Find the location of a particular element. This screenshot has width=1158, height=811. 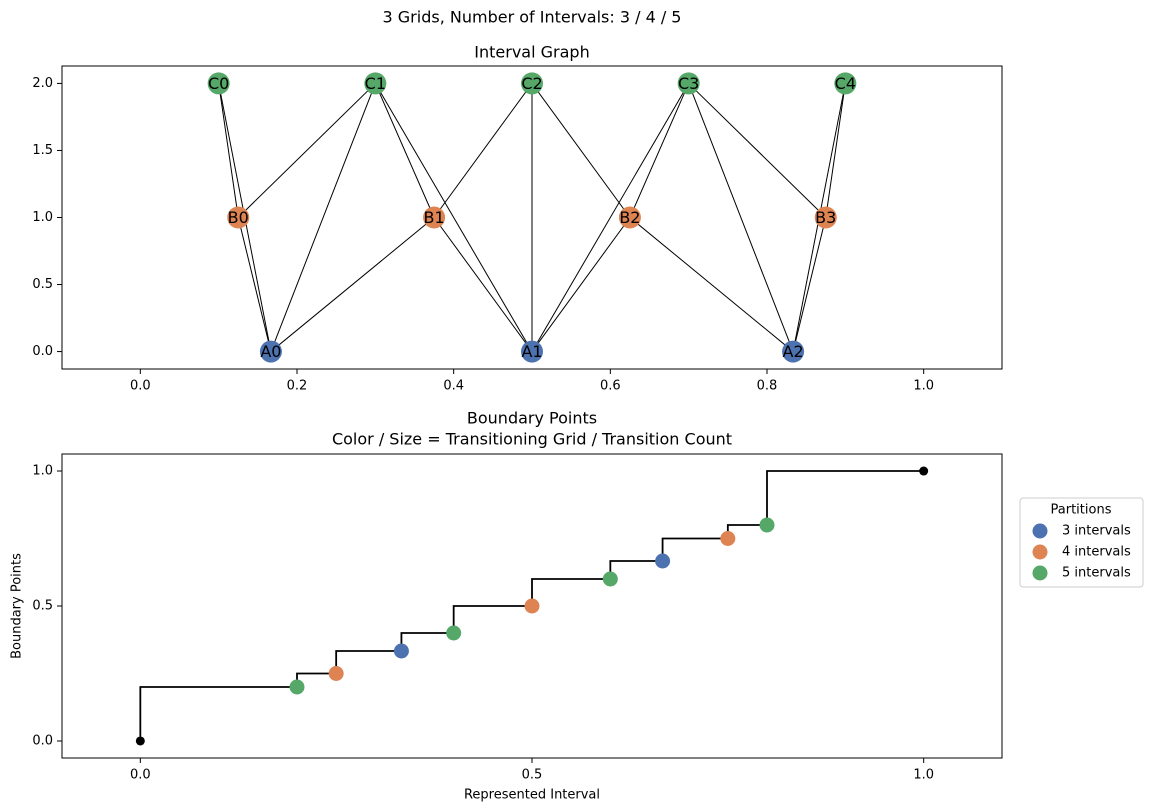

node-label: B0 is located at coordinates (238, 217).